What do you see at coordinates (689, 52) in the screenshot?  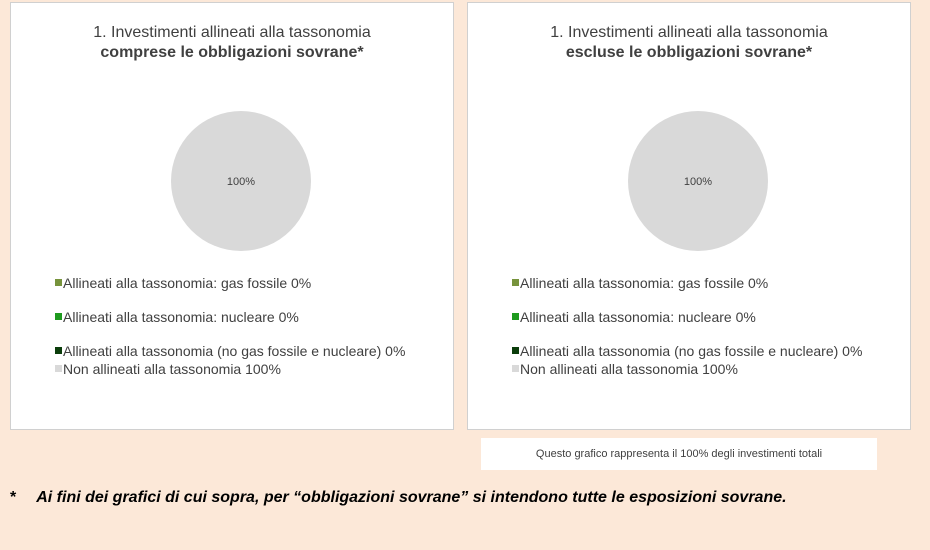 I see `subtitle: escluse le obbligazioni sovrane*` at bounding box center [689, 52].